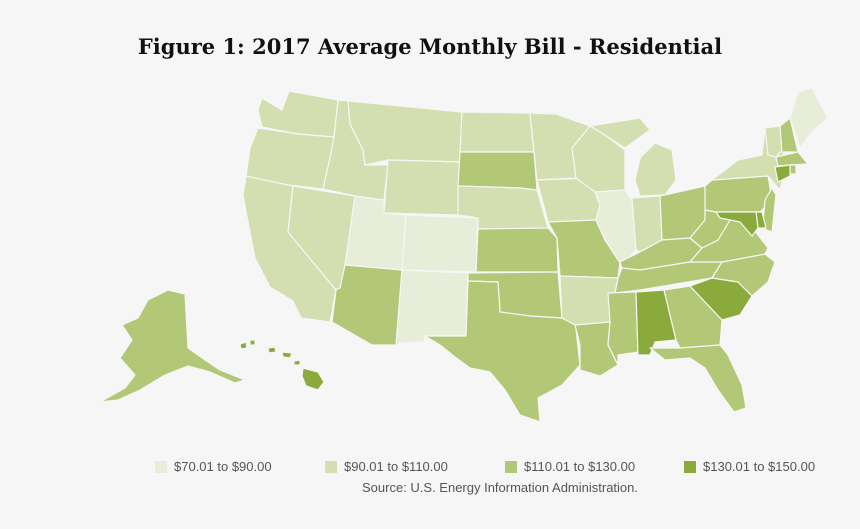 The height and width of the screenshot is (529, 860). Describe the element at coordinates (282, 365) in the screenshot. I see `state-hi` at that location.